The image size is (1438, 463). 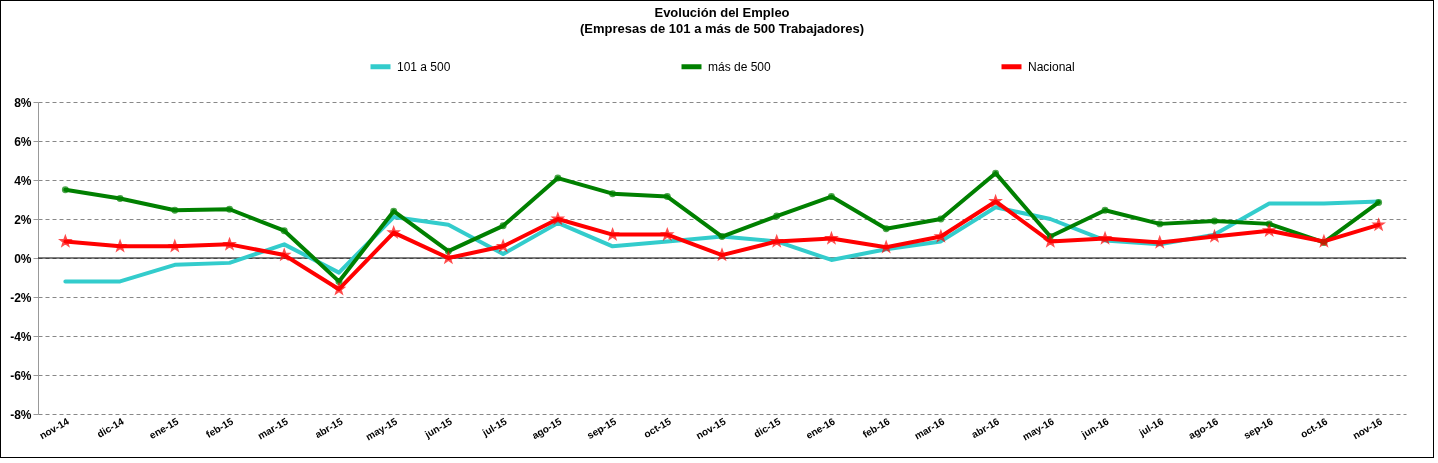 What do you see at coordinates (722, 28) in the screenshot?
I see `chart-subtitle: (Empresas de 101 a más de 500 Trabajadores)` at bounding box center [722, 28].